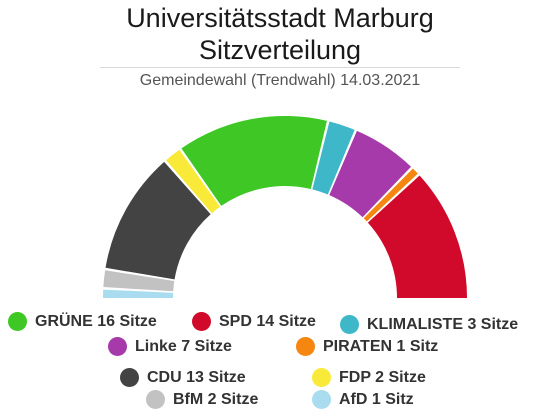  I want to click on seat-segment-cdu, so click(158, 220).